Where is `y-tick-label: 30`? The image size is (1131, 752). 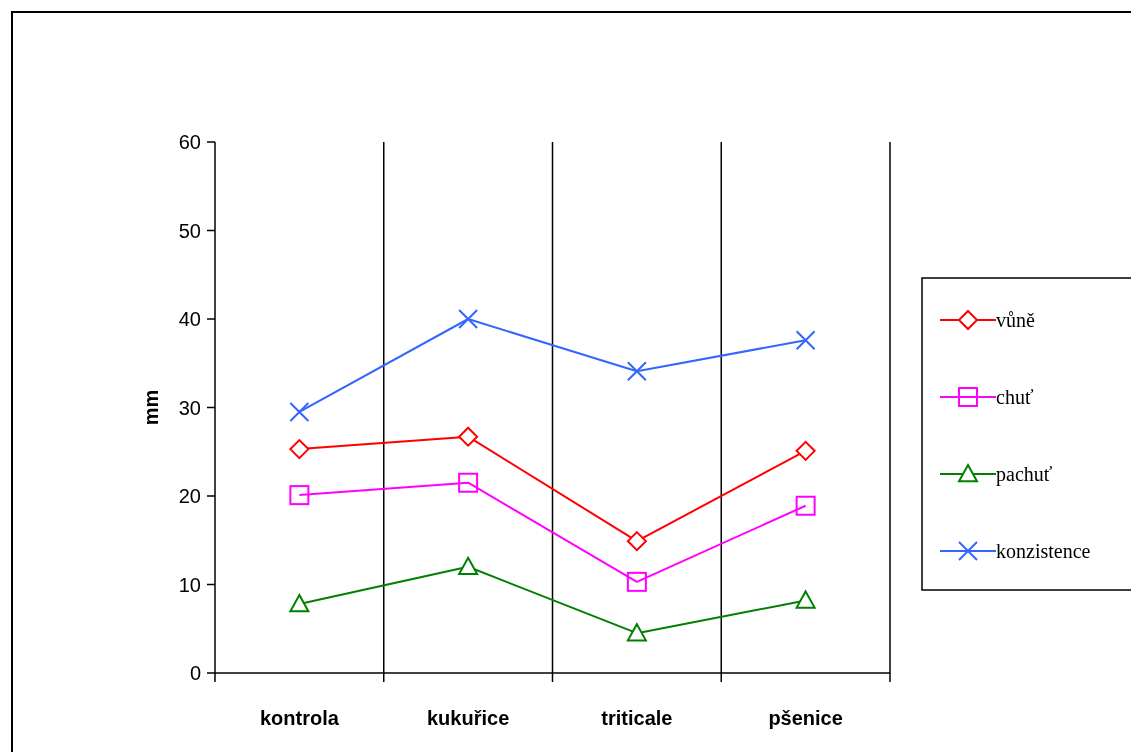
y-tick-label: 30 is located at coordinates (189, 407).